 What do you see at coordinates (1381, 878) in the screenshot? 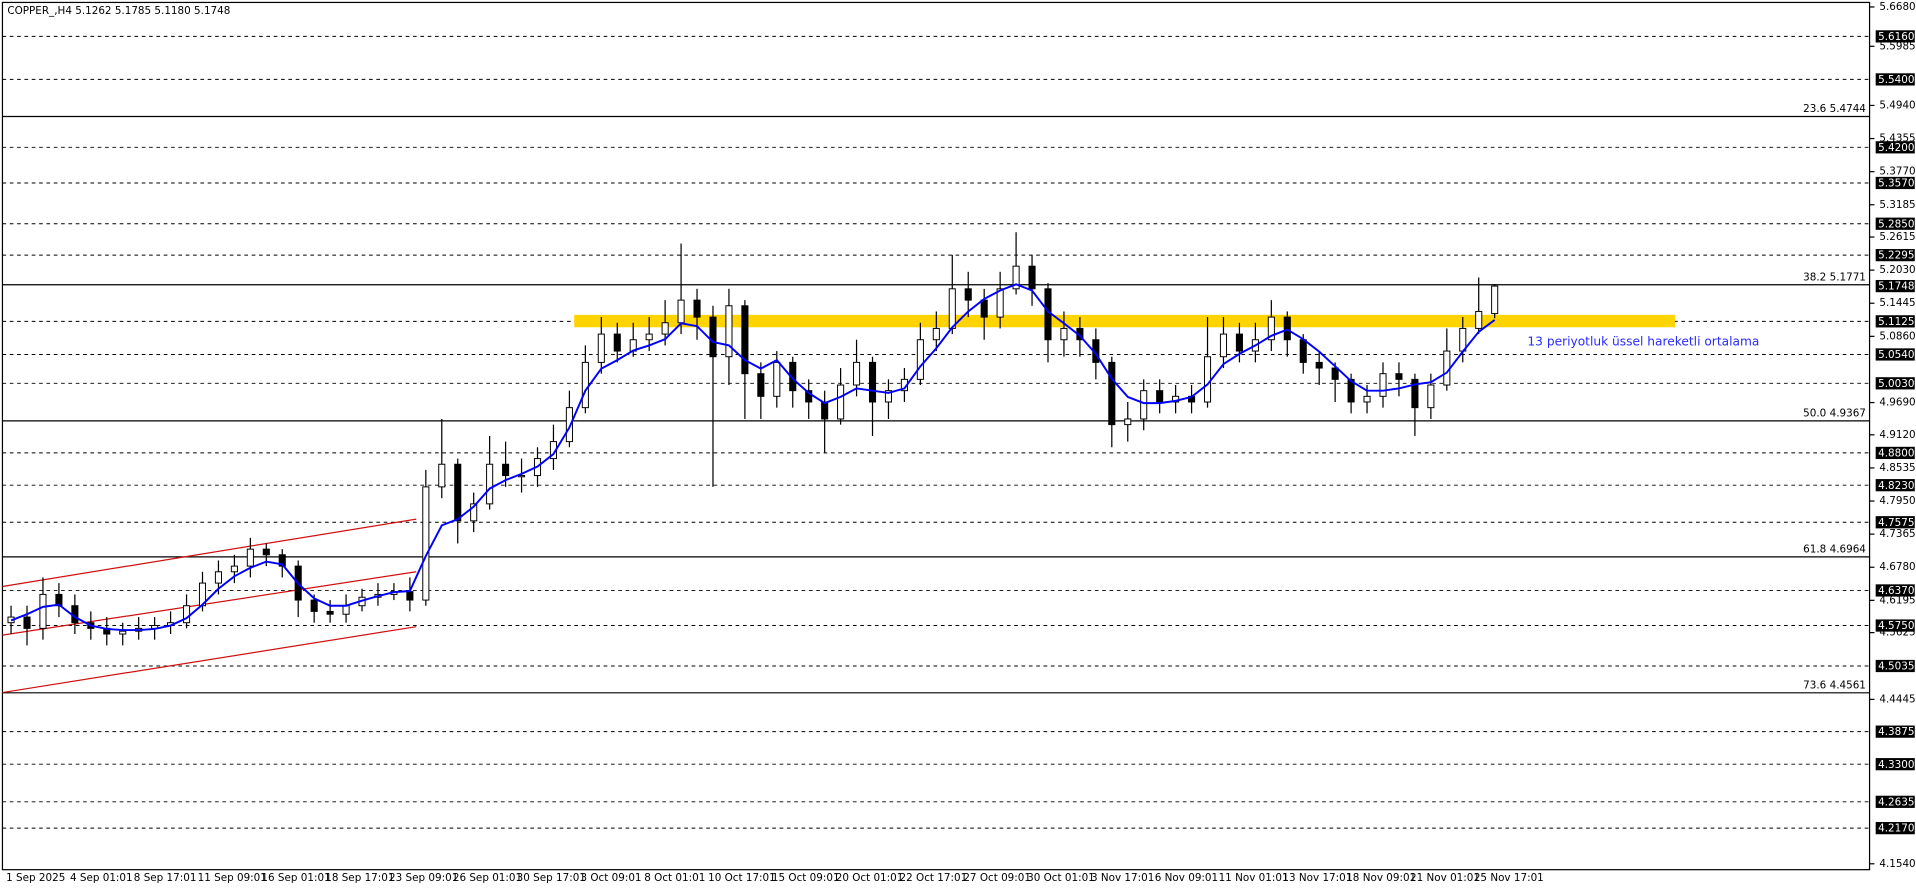
I see `x-tick-label: 18 Nov 09:01` at bounding box center [1381, 878].